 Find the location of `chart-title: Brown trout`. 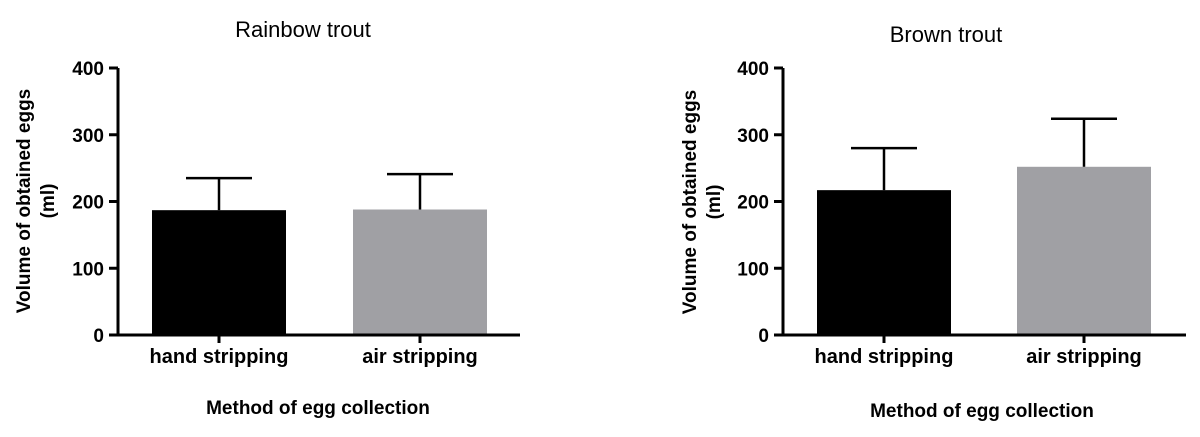

chart-title: Brown trout is located at coordinates (946, 34).